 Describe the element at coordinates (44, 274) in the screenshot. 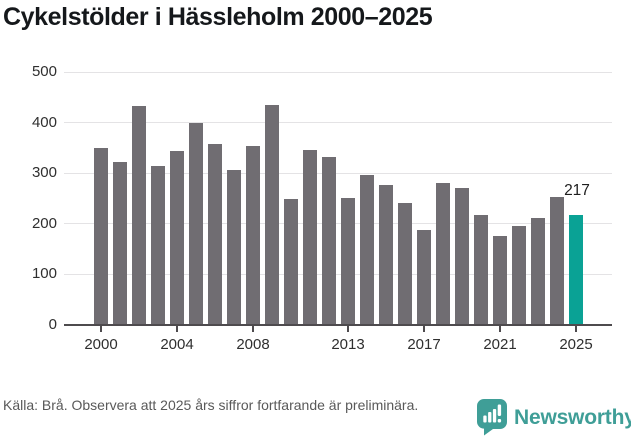

I see `y-axis-label: 100` at that location.